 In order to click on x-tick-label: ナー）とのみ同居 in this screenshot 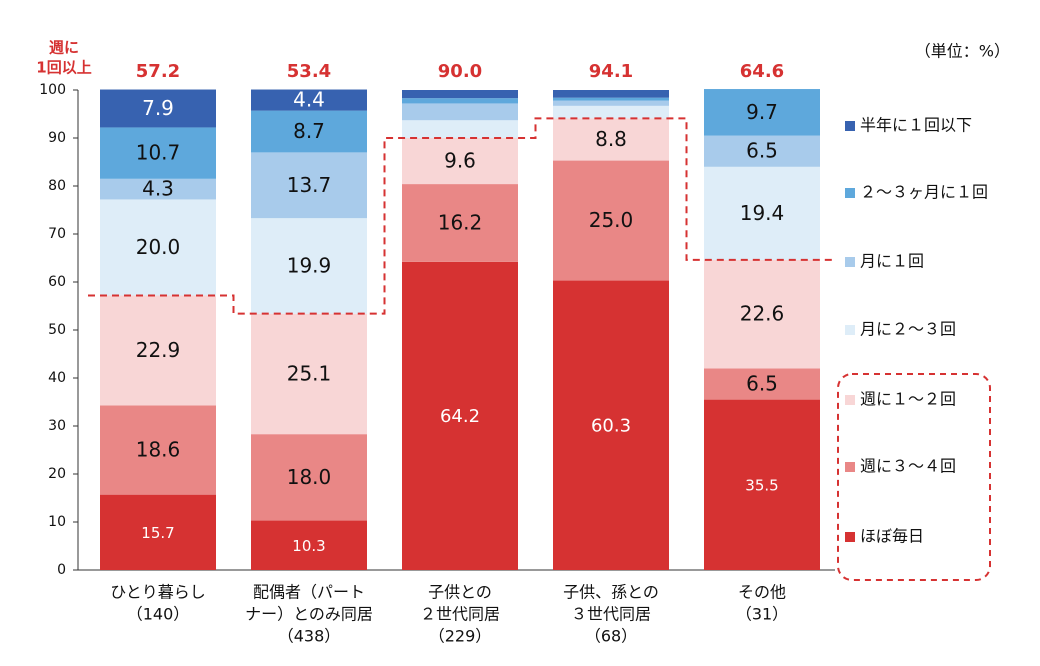, I will do `click(309, 614)`.